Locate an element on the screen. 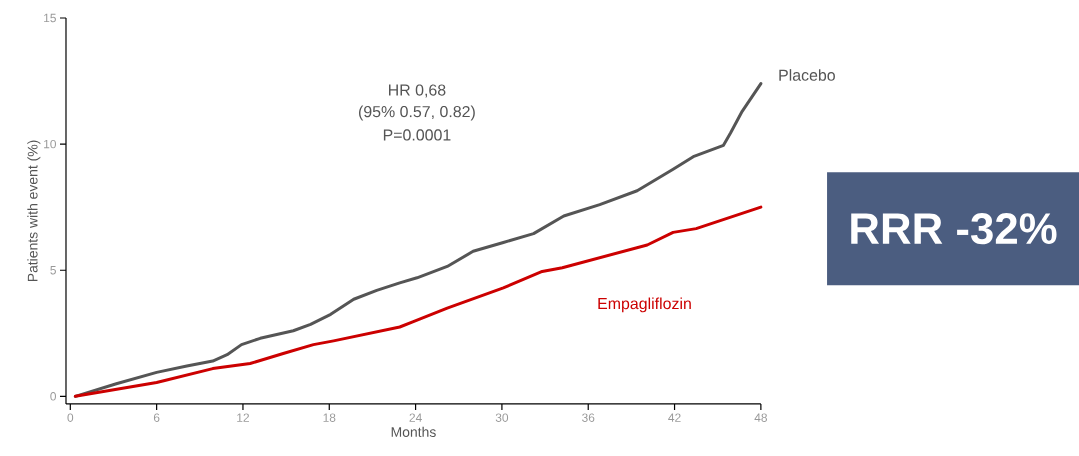  y-tick-label: 10 is located at coordinates (50, 144).